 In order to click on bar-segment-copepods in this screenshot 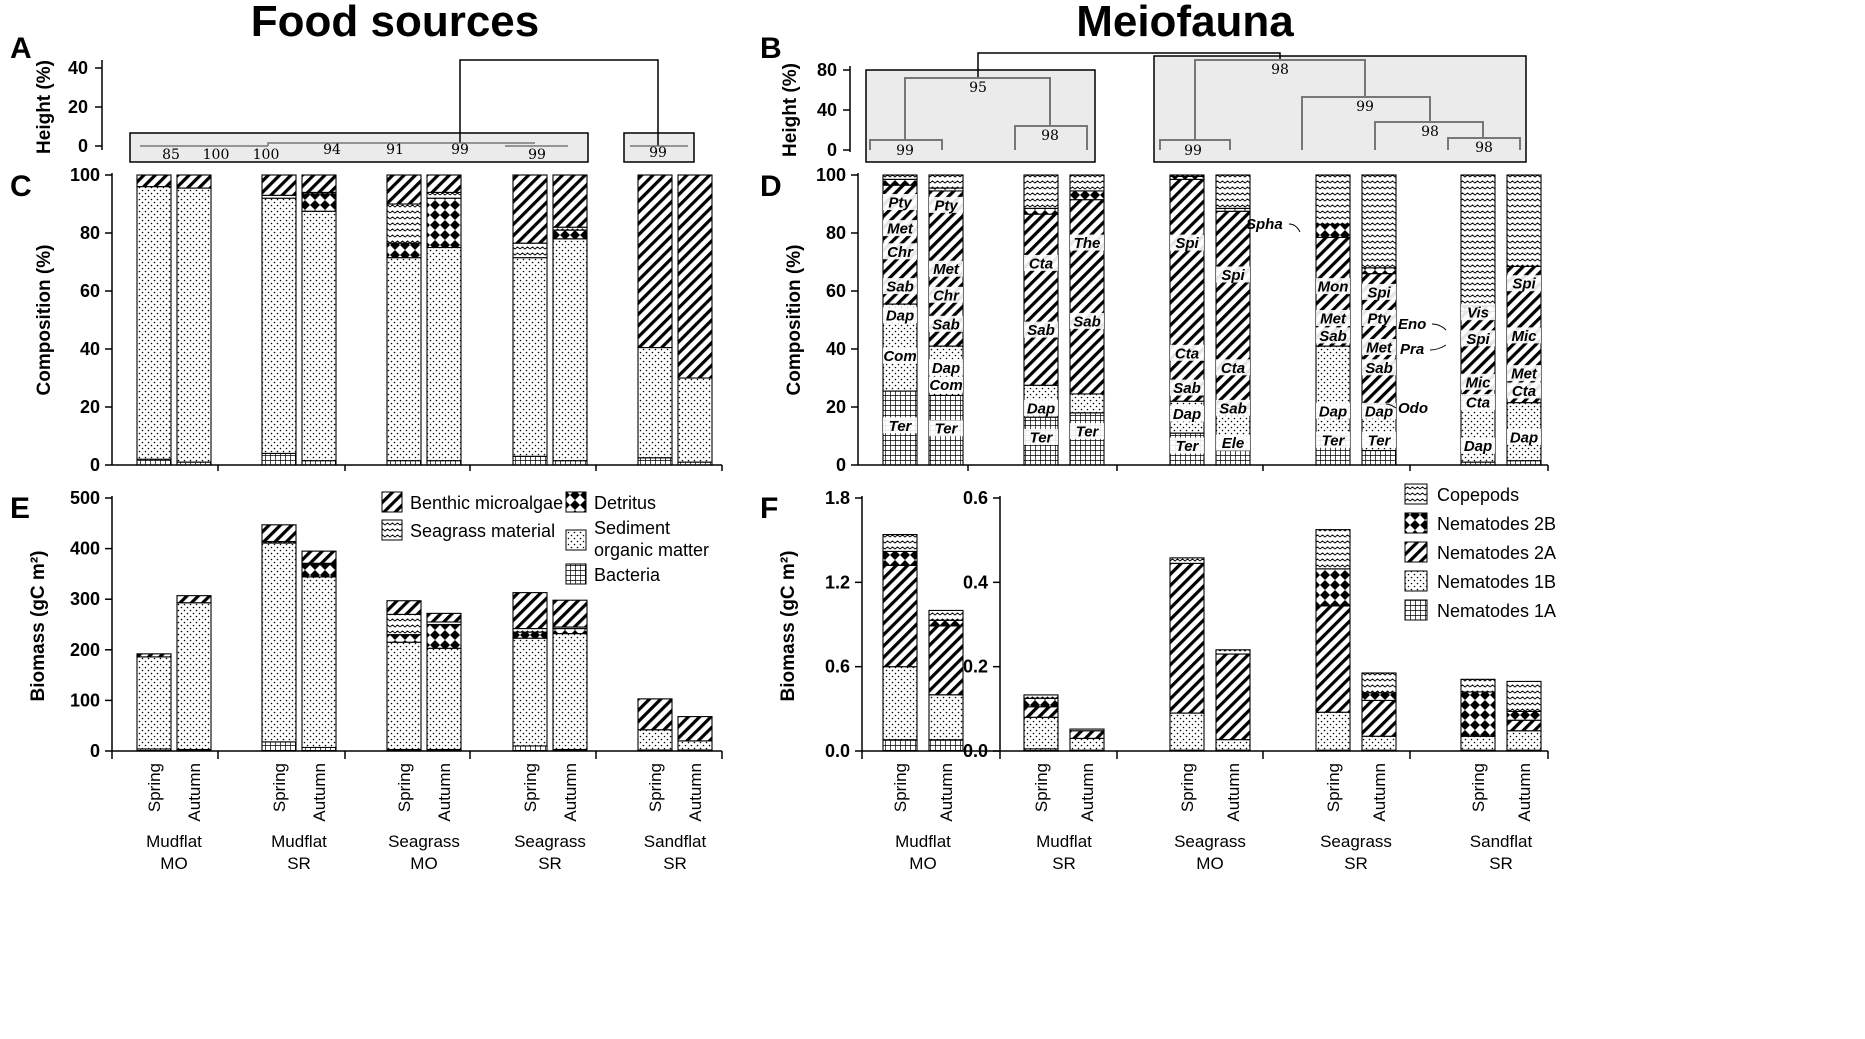, I will do `click(1333, 199)`.